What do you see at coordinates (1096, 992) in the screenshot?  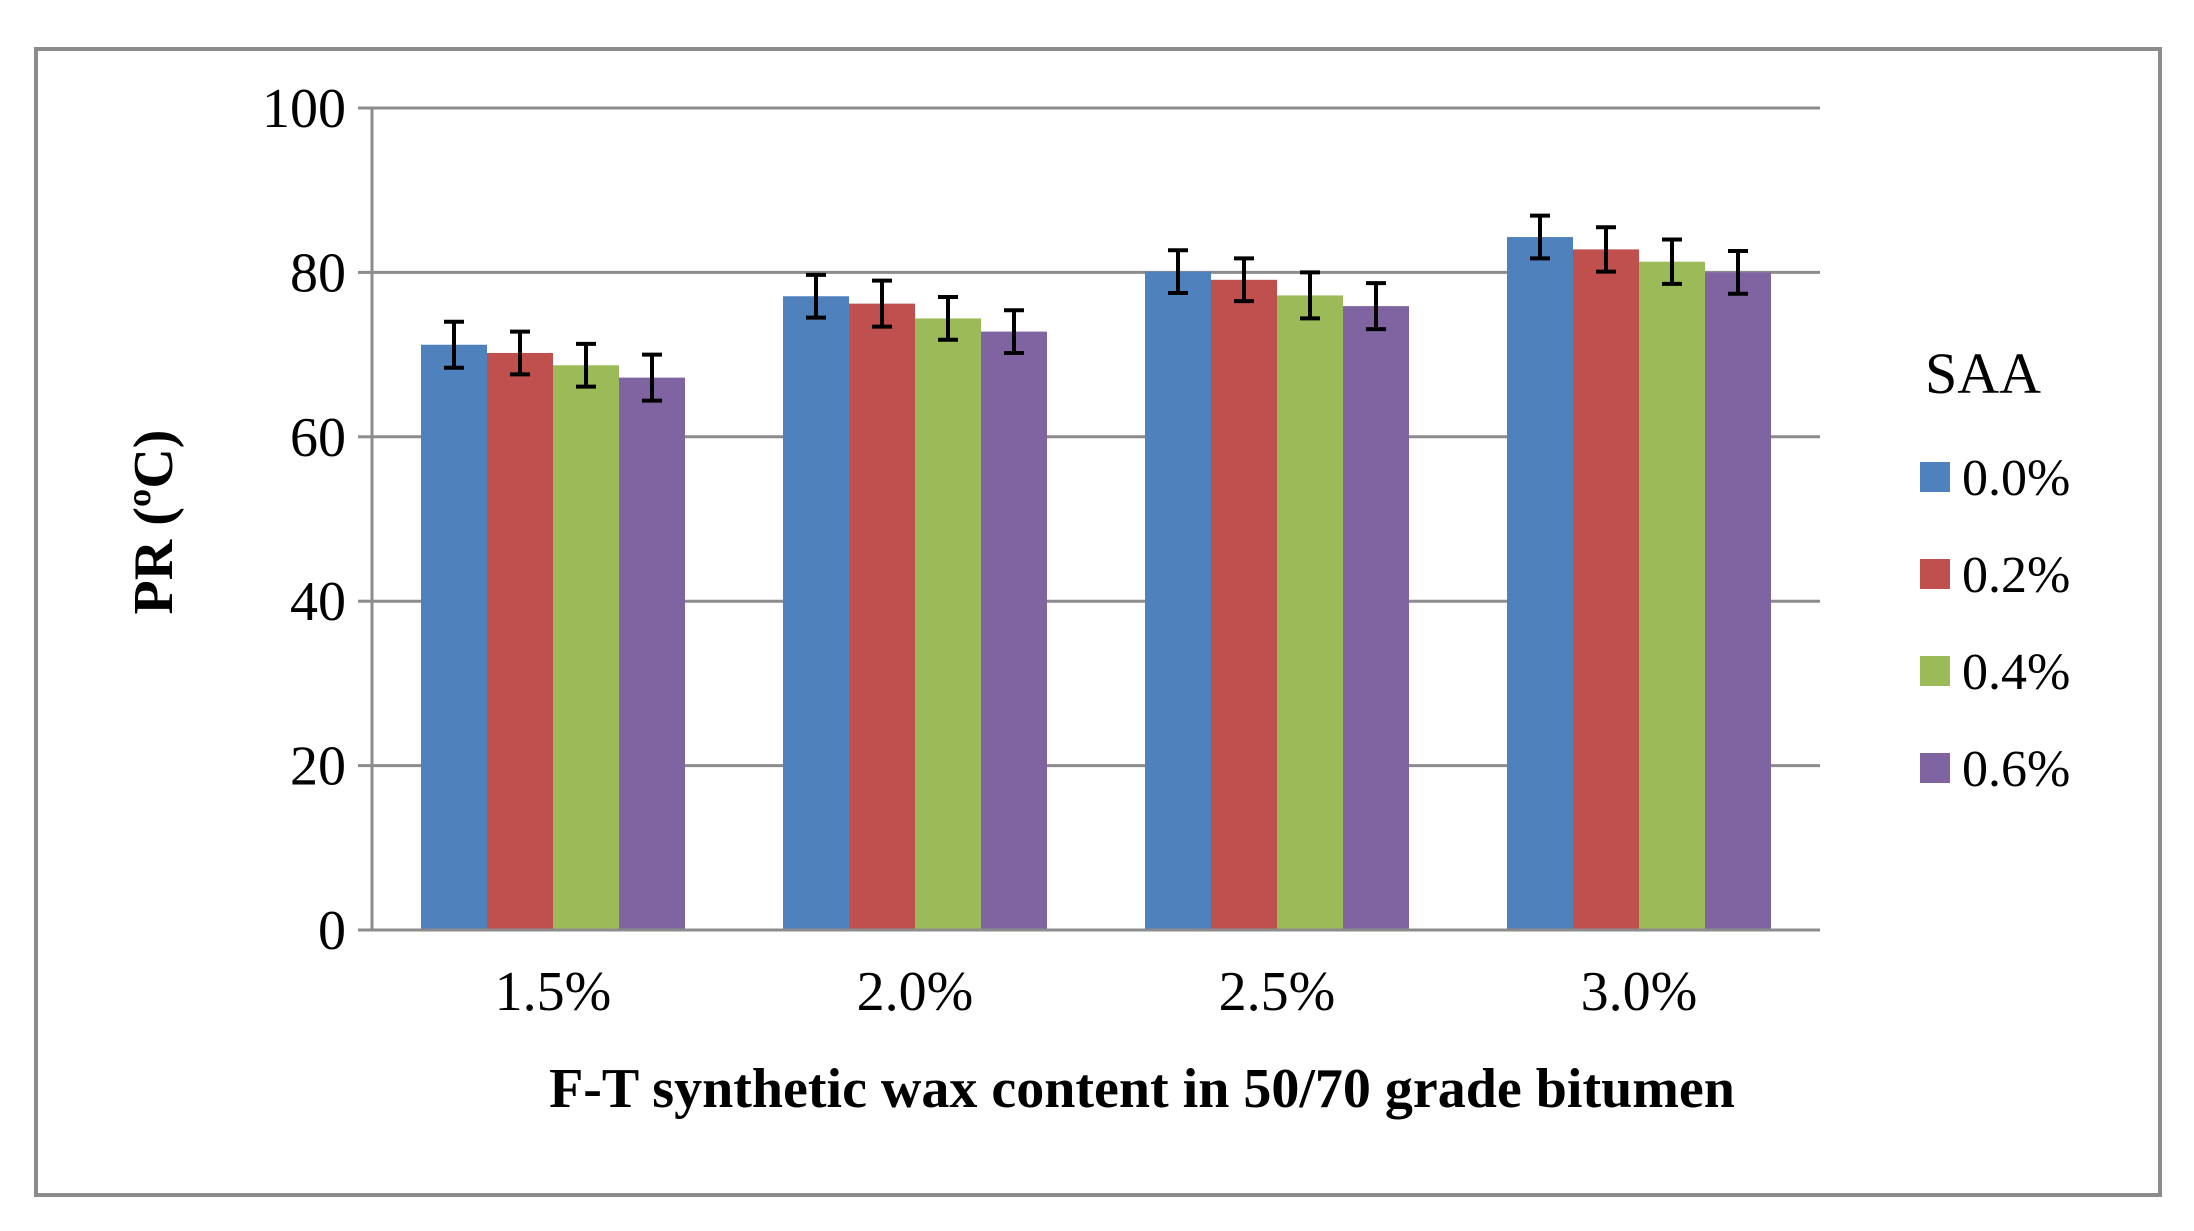 I see `x-tick-labels: 1.5% 2.0% 2.5% 3.0%` at bounding box center [1096, 992].